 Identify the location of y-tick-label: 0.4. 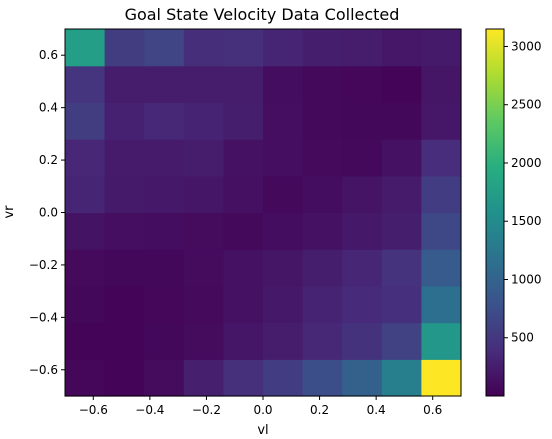
(48, 108).